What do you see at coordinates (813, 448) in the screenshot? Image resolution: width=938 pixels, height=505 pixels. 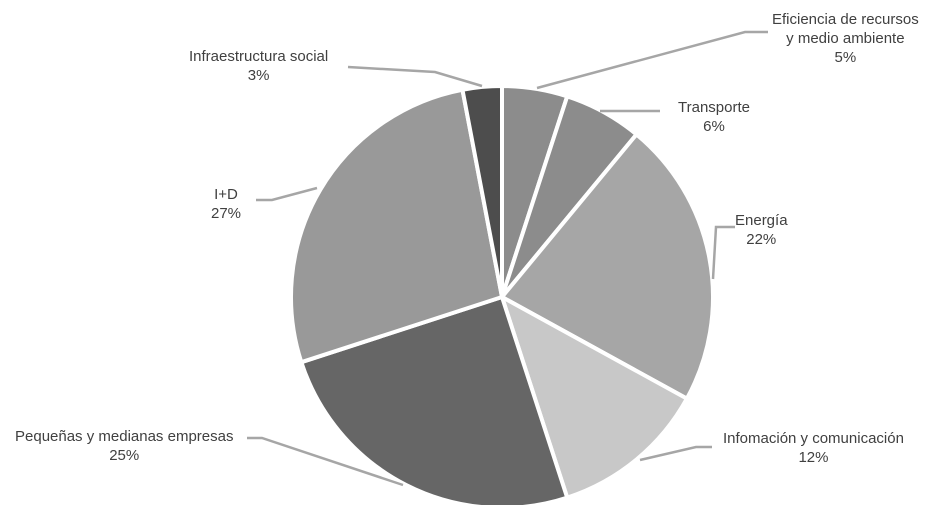 I see `data-label: Infomación y comunicación 12%` at bounding box center [813, 448].